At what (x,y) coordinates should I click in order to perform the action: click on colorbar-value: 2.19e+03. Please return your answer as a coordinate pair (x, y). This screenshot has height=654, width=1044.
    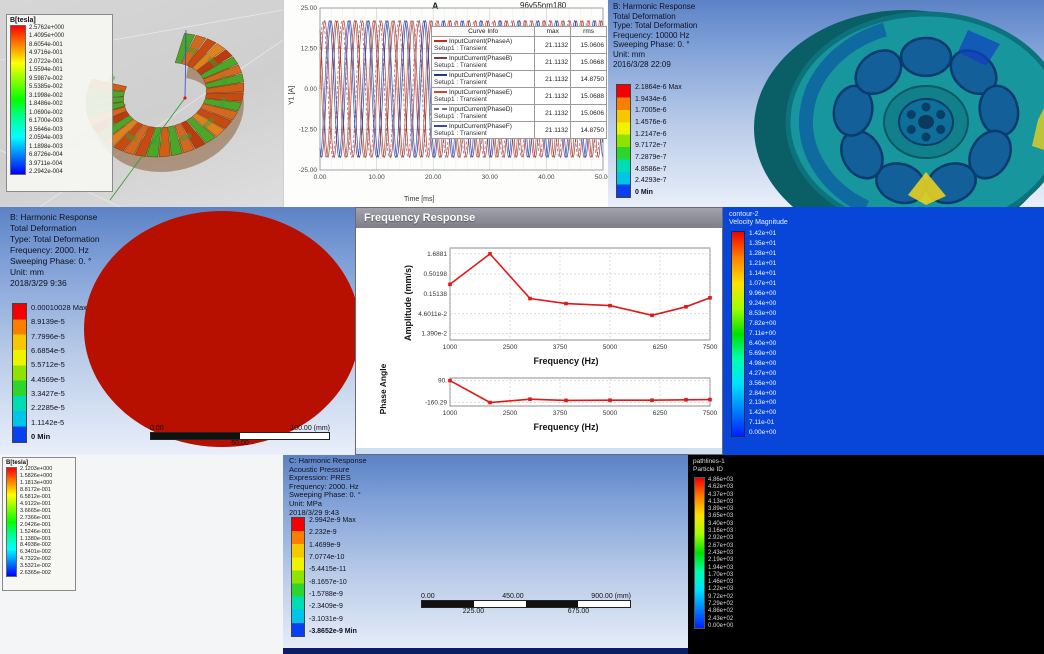
    Looking at the image, I should click on (721, 560).